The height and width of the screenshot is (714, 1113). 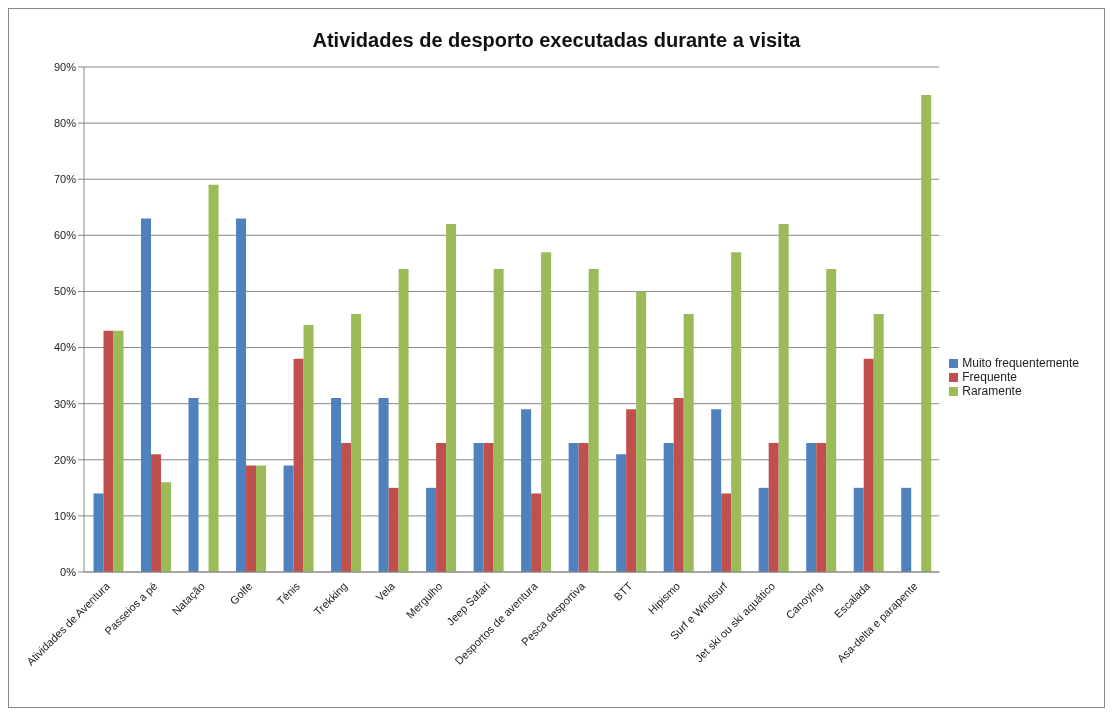 What do you see at coordinates (65, 347) in the screenshot?
I see `y-tick-label: 40%` at bounding box center [65, 347].